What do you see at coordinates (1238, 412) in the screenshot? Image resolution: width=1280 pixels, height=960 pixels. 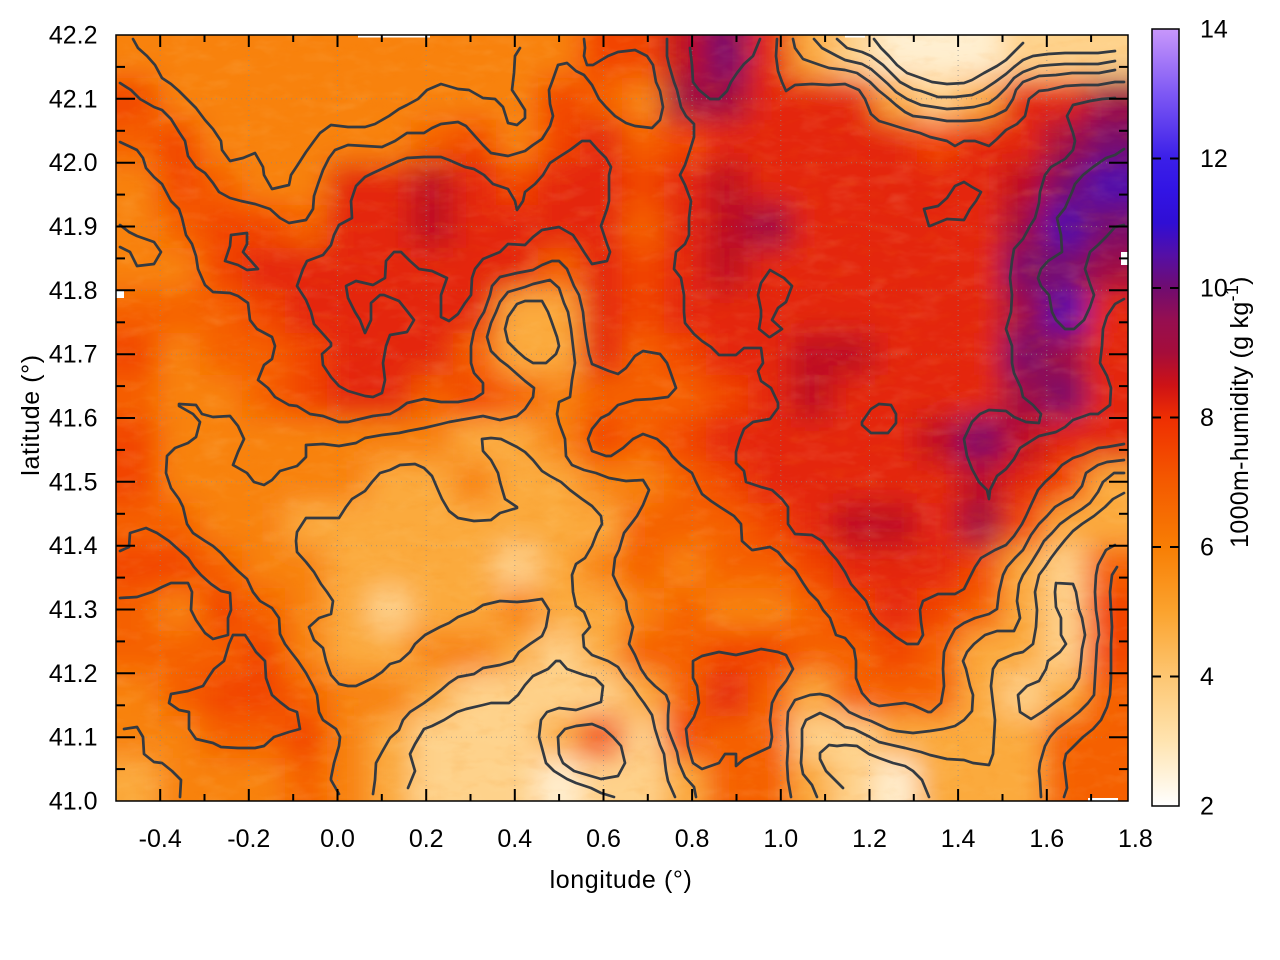 I see `svg-text: 1000m-humidity (g kg-1)` at bounding box center [1238, 412].